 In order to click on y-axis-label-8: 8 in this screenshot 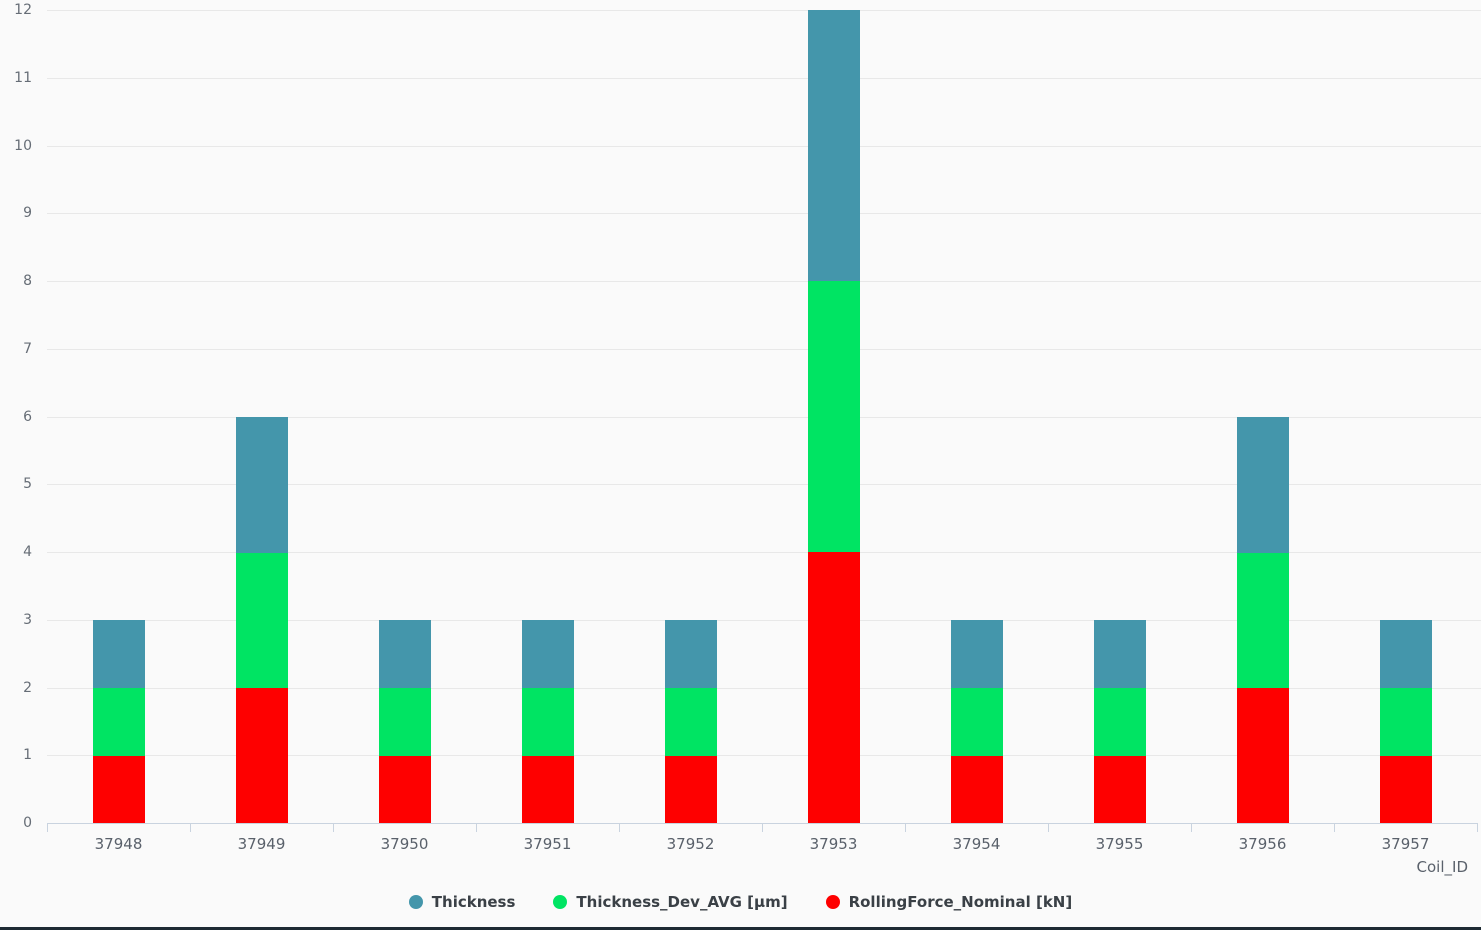, I will do `click(27, 281)`.